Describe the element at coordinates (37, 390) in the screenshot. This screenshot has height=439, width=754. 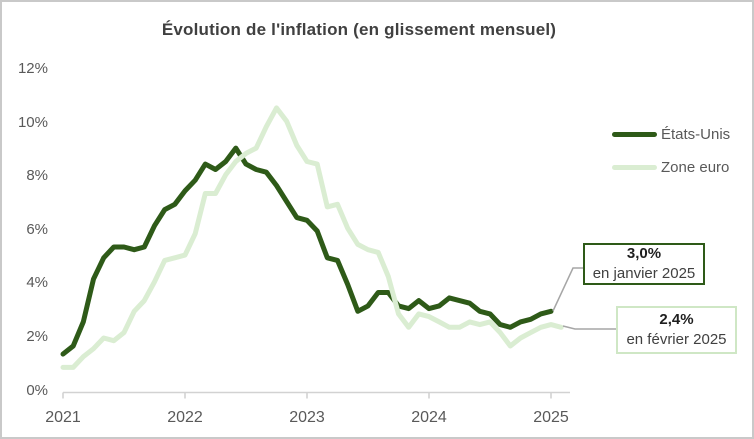
I see `y-tick-label: 0%` at that location.